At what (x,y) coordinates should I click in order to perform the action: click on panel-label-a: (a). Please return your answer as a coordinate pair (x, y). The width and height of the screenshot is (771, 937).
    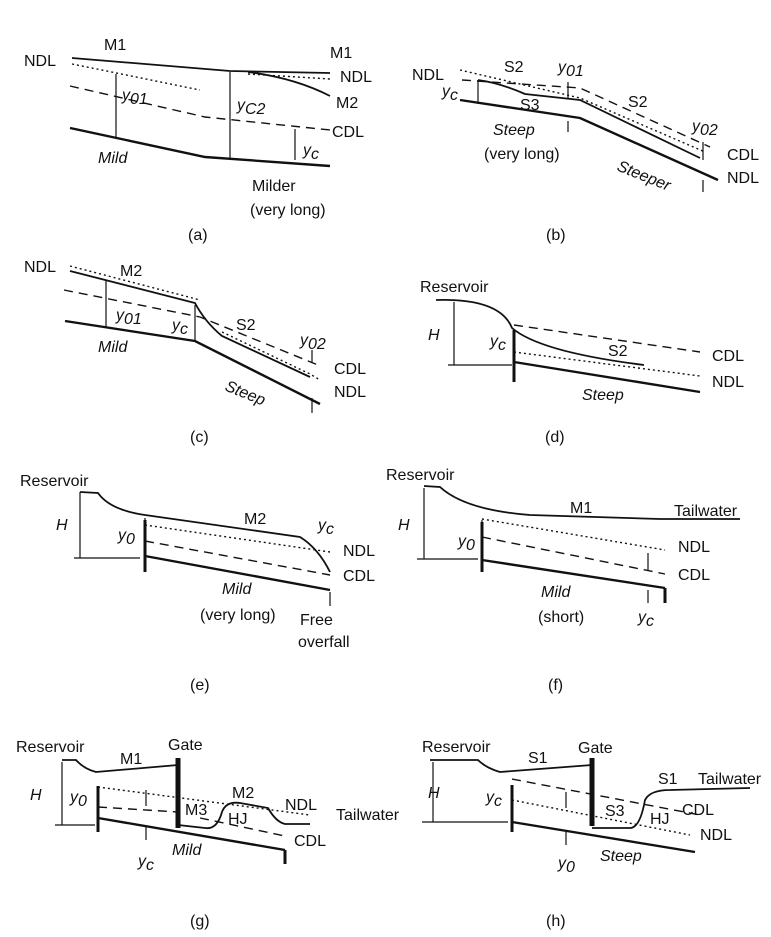
    Looking at the image, I should click on (198, 235).